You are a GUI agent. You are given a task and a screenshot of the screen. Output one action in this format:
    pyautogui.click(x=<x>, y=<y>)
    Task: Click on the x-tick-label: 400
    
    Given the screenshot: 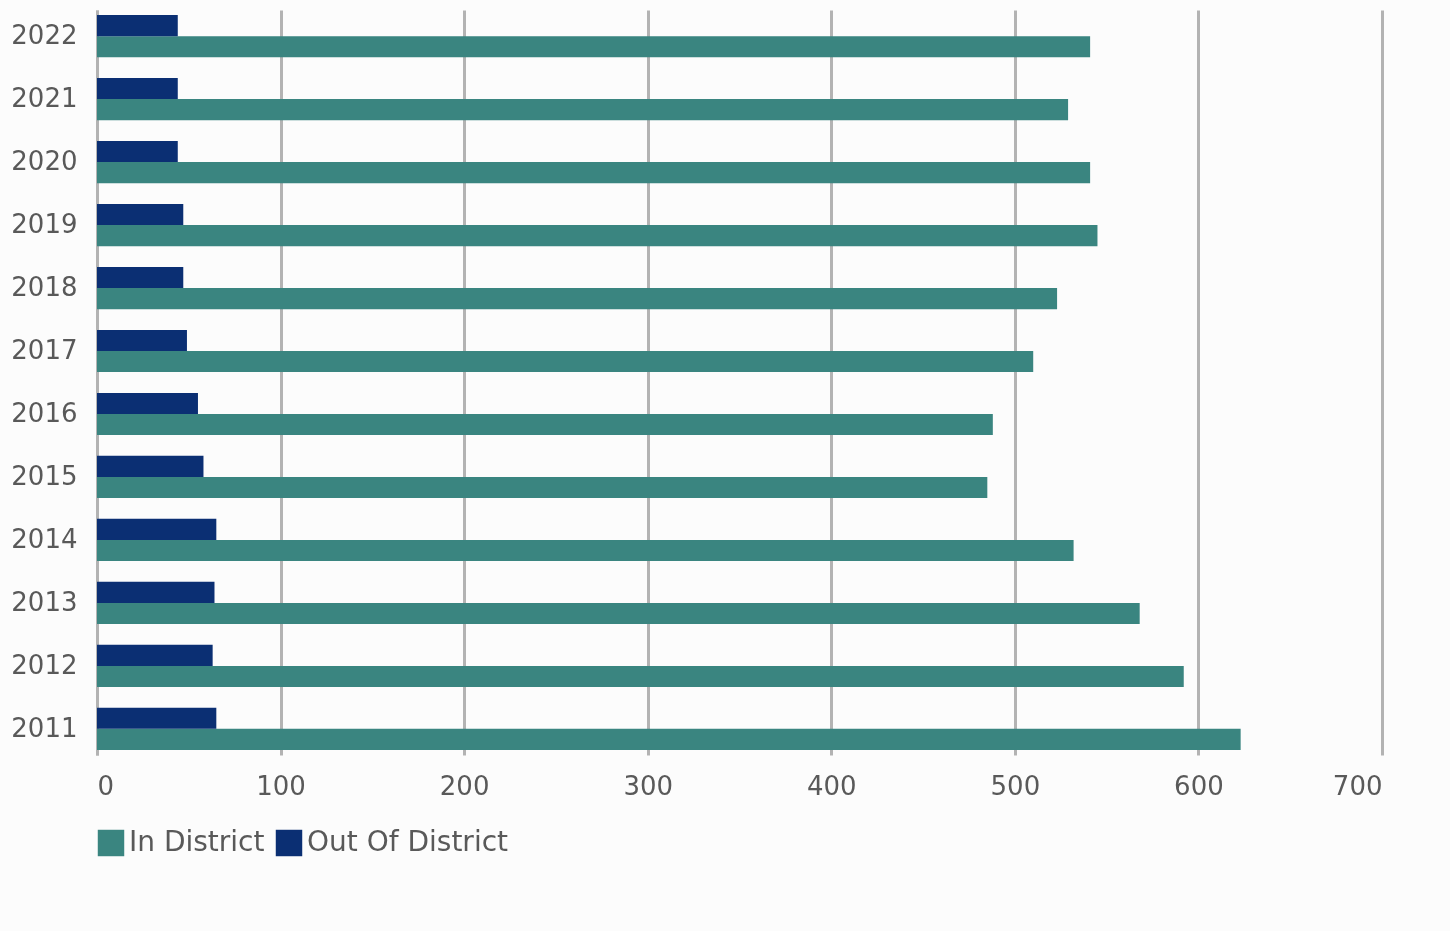 What is the action you would take?
    pyautogui.click(x=831, y=785)
    